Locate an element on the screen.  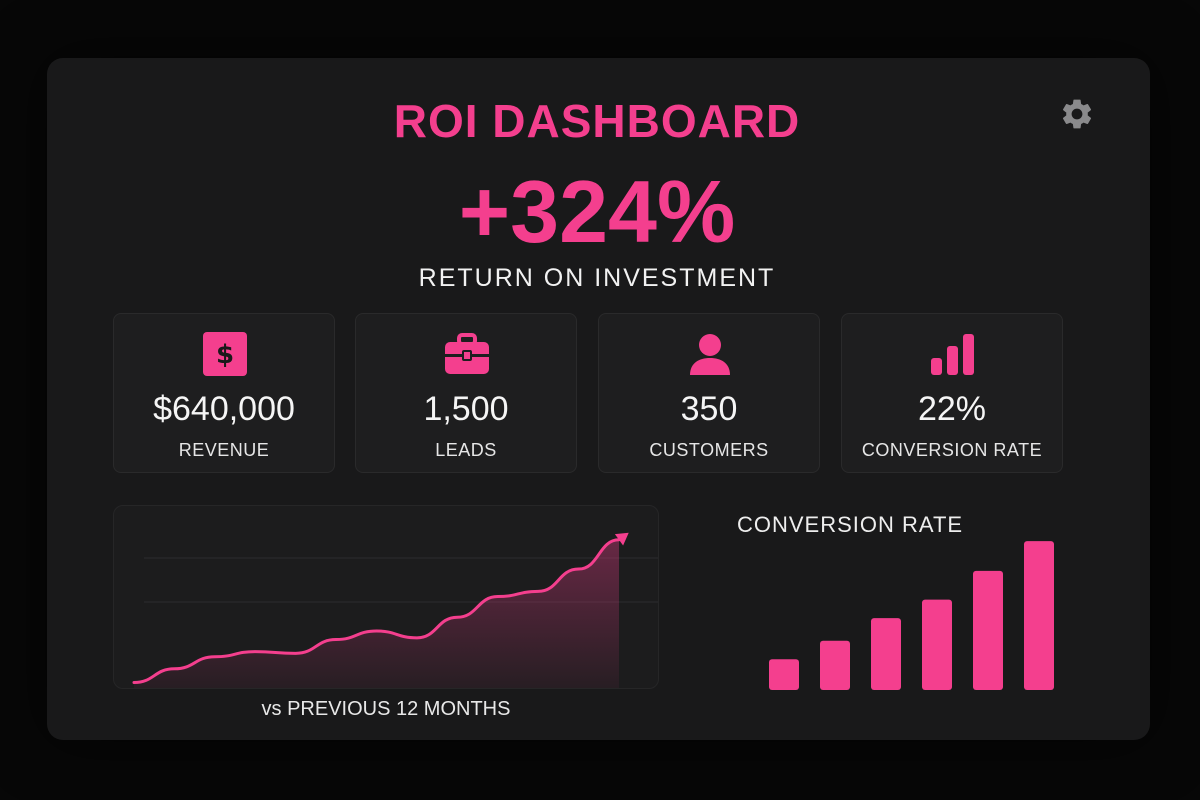
metric-card-leads: 1,500 LEADS is located at coordinates (466, 393).